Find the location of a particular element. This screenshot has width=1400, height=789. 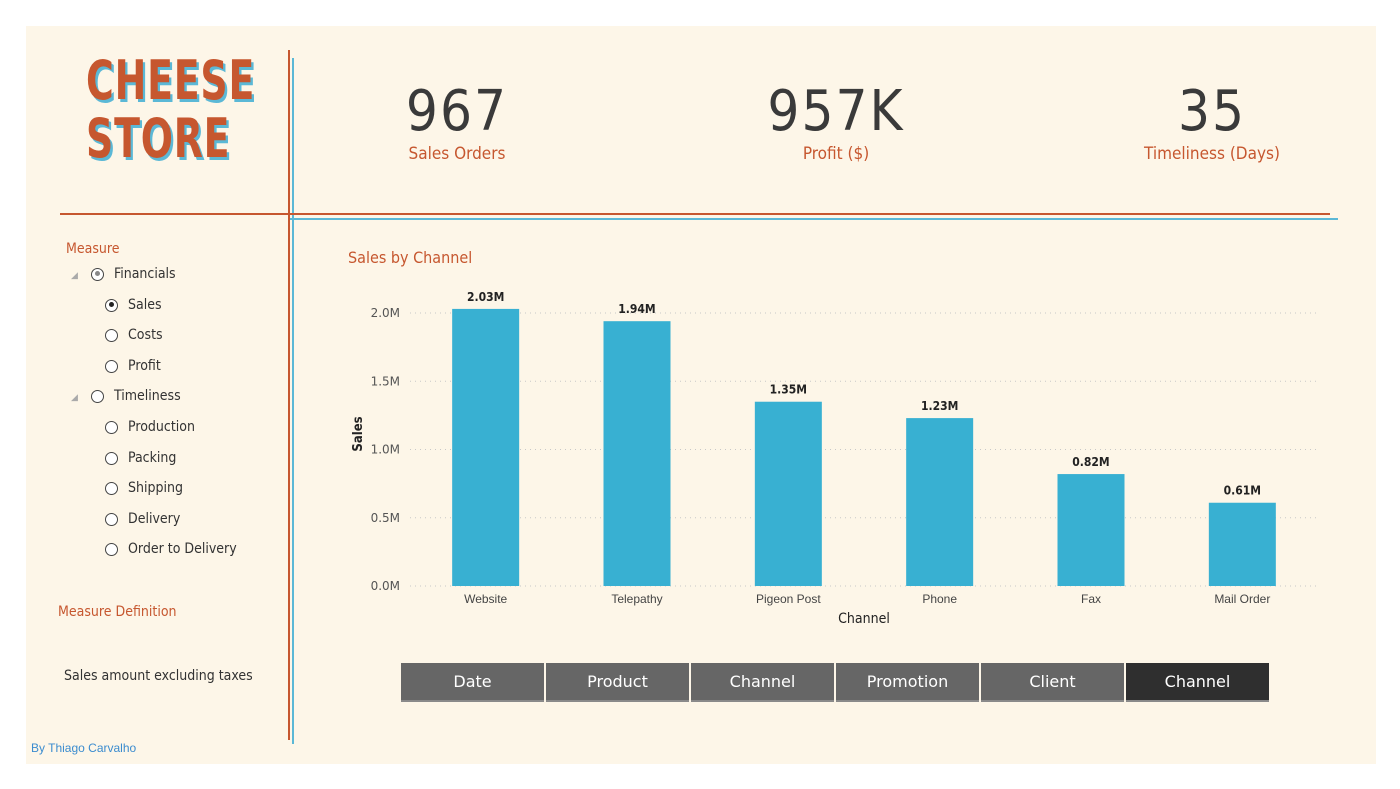

data-label: 1.23M is located at coordinates (939, 406).